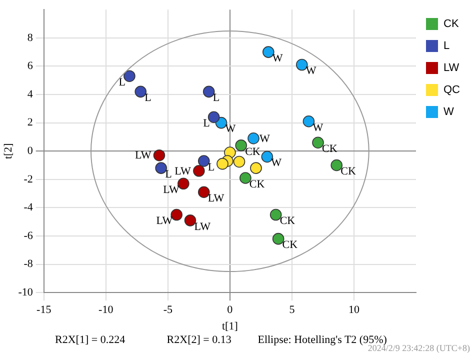 This screenshot has height=353, width=474. I want to click on x-tick-label: 0, so click(230, 310).